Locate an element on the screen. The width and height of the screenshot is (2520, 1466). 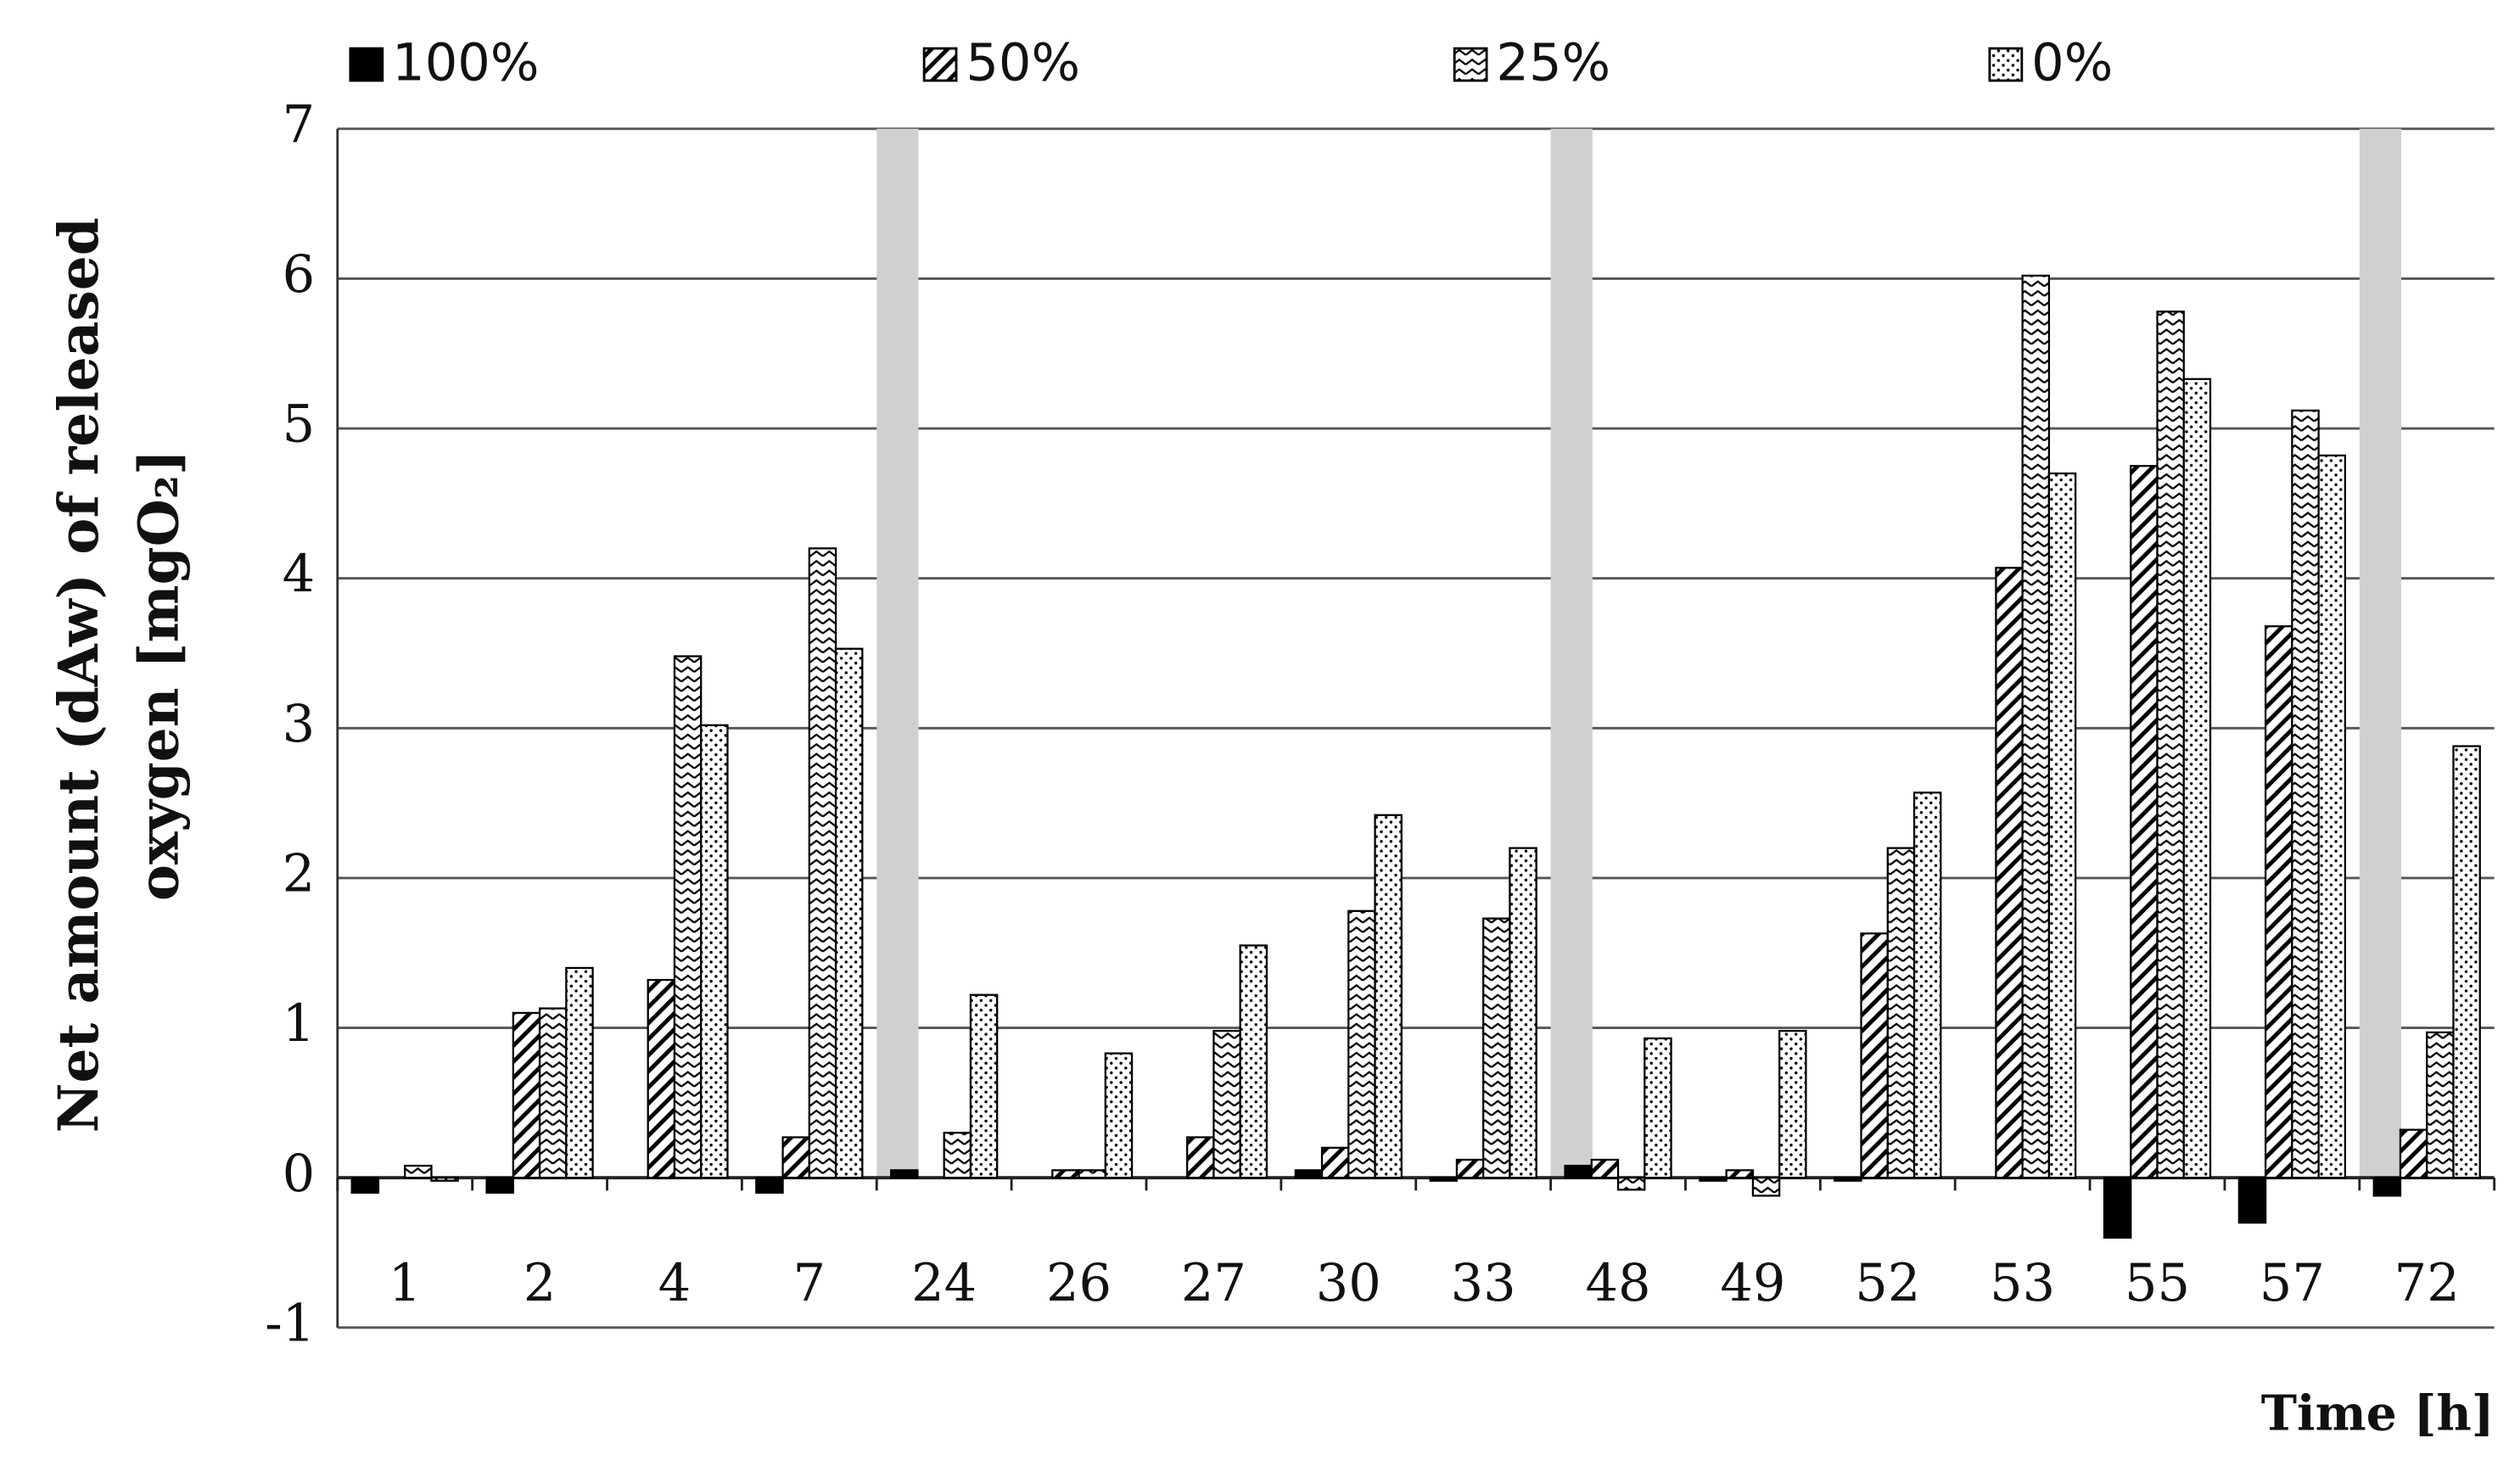
y-tick-label: 0 is located at coordinates (300, 1174).